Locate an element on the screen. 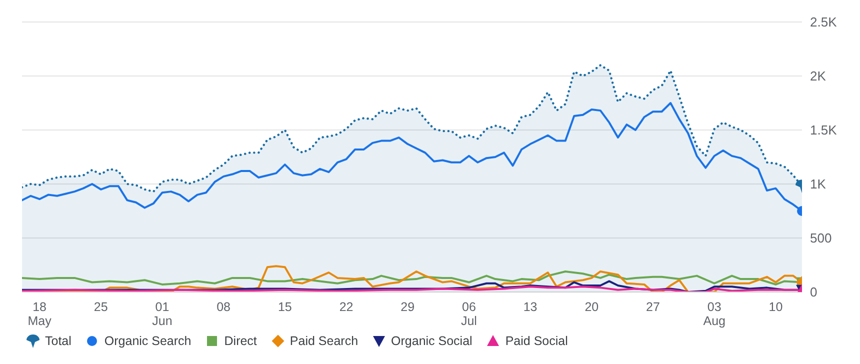 This screenshot has width=860, height=364. y-tick-label: 2K is located at coordinates (818, 76).